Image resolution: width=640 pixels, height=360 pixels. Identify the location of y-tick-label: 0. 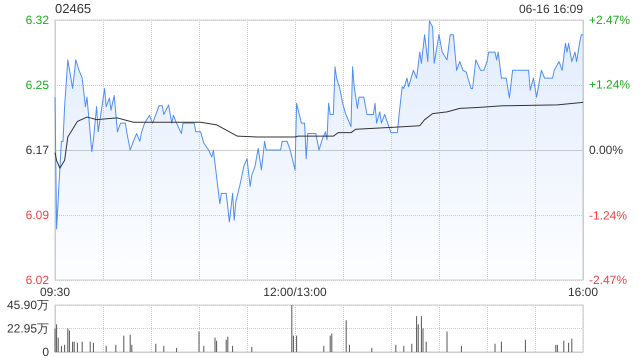
(46, 352).